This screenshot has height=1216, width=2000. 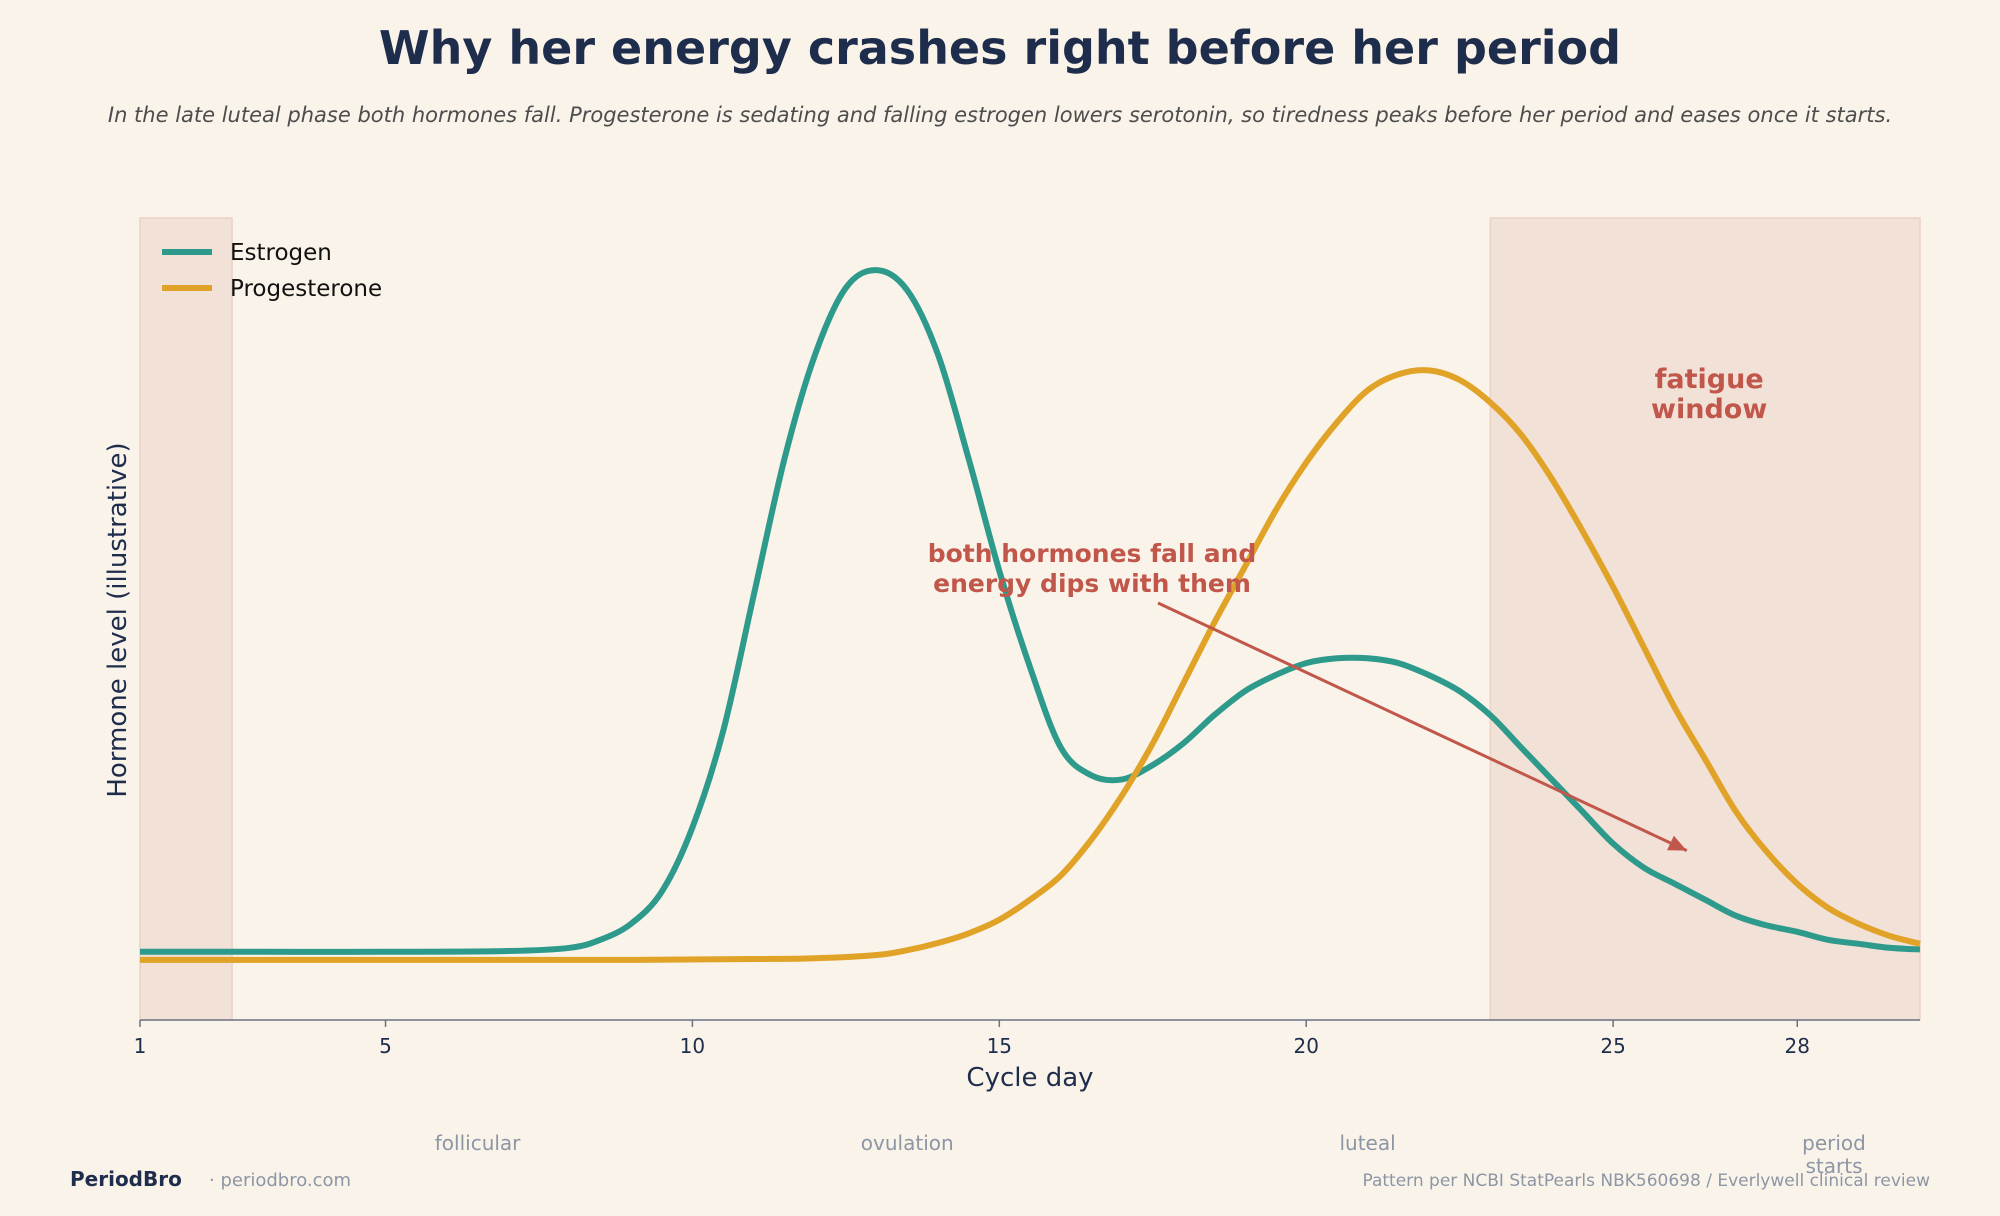 What do you see at coordinates (1422, 726) in the screenshot?
I see `annotation-arrow` at bounding box center [1422, 726].